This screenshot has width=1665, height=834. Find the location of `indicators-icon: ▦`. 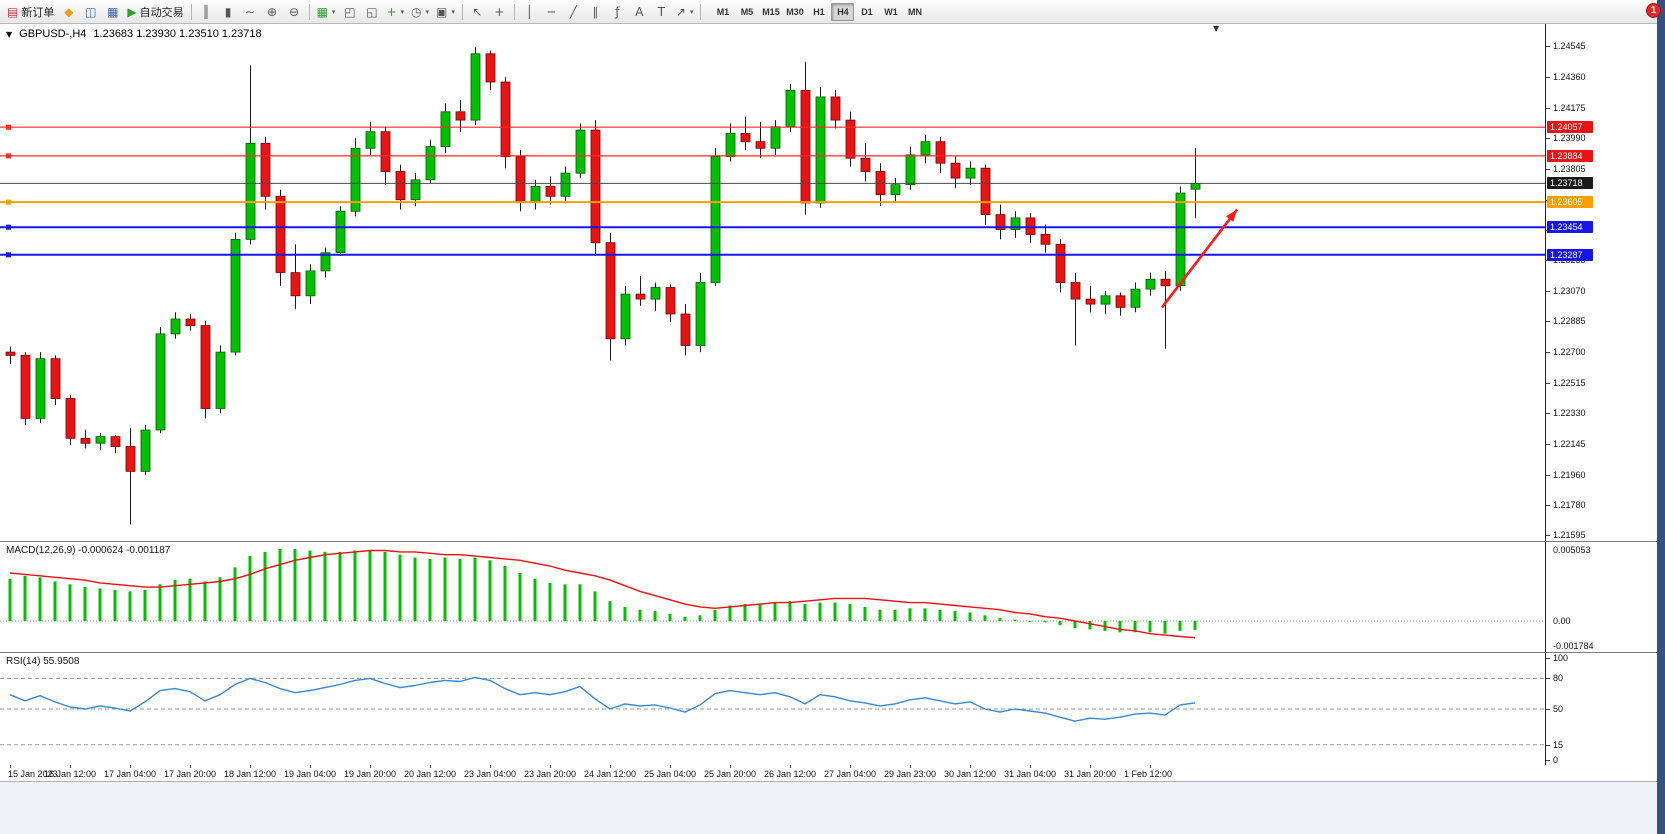

indicators-icon: ▦ is located at coordinates (322, 11).